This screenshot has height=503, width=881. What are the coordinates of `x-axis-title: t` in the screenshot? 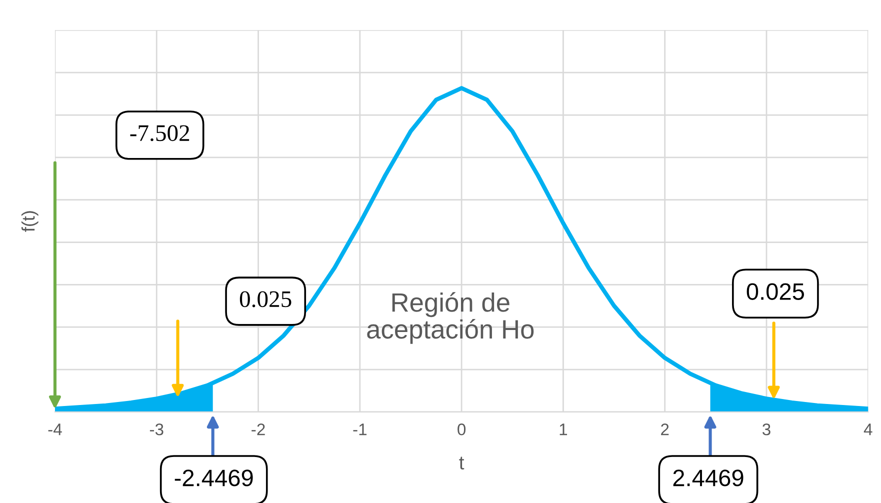 It's located at (461, 463).